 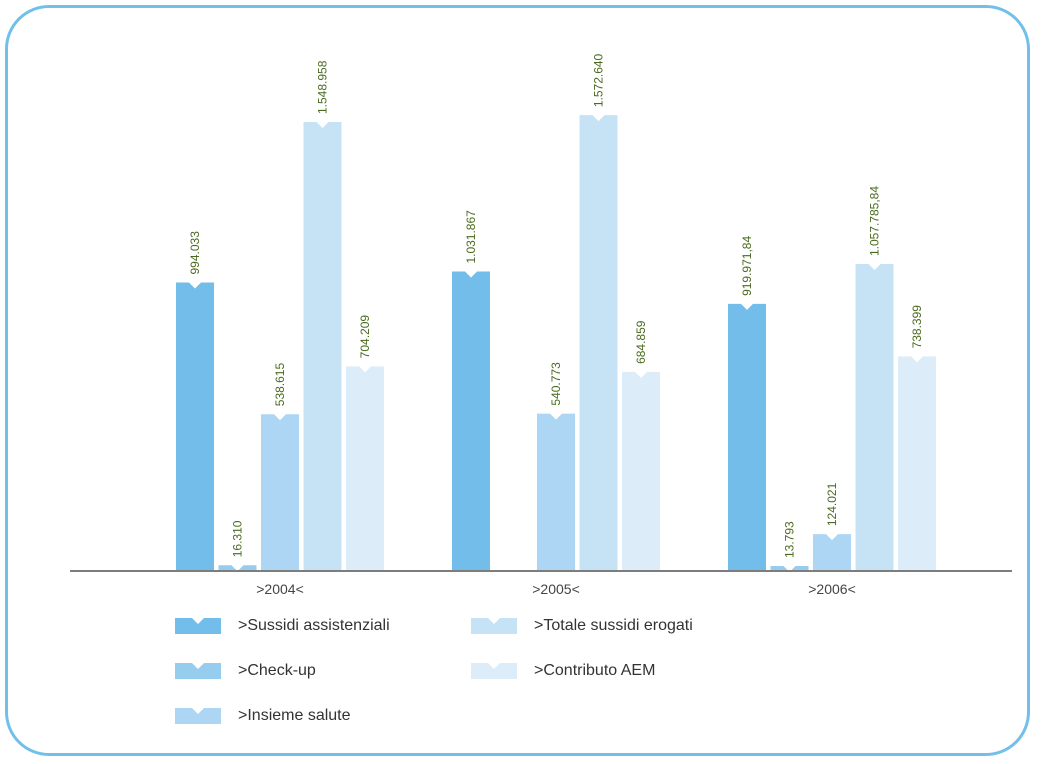 What do you see at coordinates (195, 426) in the screenshot?
I see `bar-sussidi-assistenziali-2004` at bounding box center [195, 426].